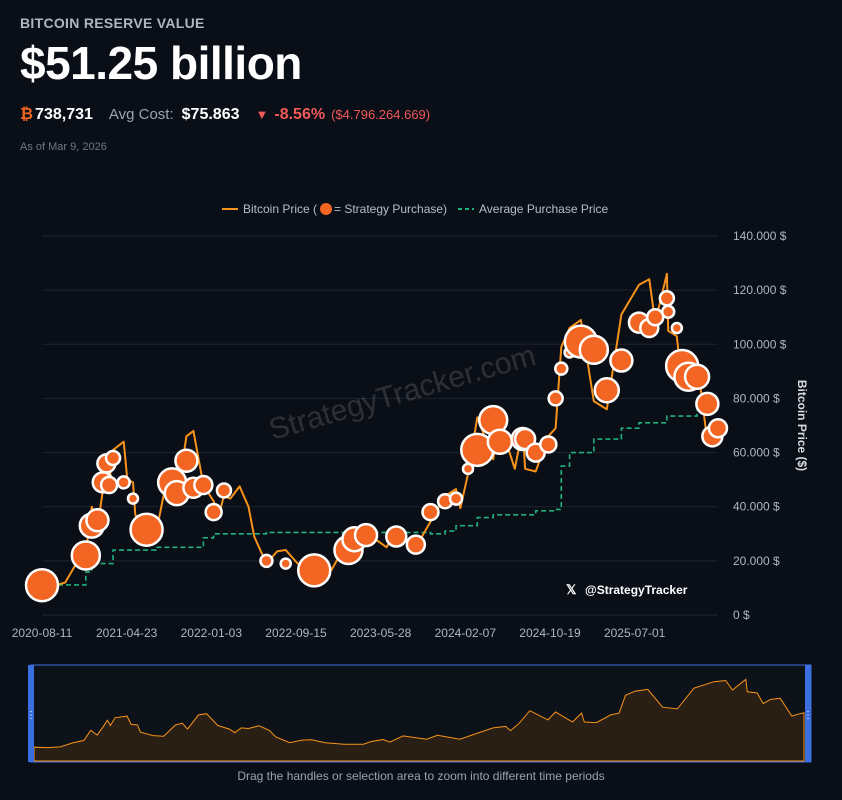 This screenshot has height=800, width=842. What do you see at coordinates (741, 615) in the screenshot?
I see `y-tick-label: 0 $` at bounding box center [741, 615].